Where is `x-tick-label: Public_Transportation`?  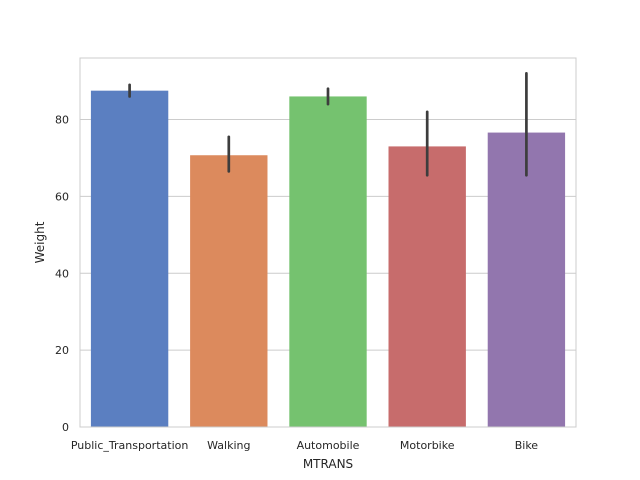
x-tick-label: Public_Transportation is located at coordinates (130, 445).